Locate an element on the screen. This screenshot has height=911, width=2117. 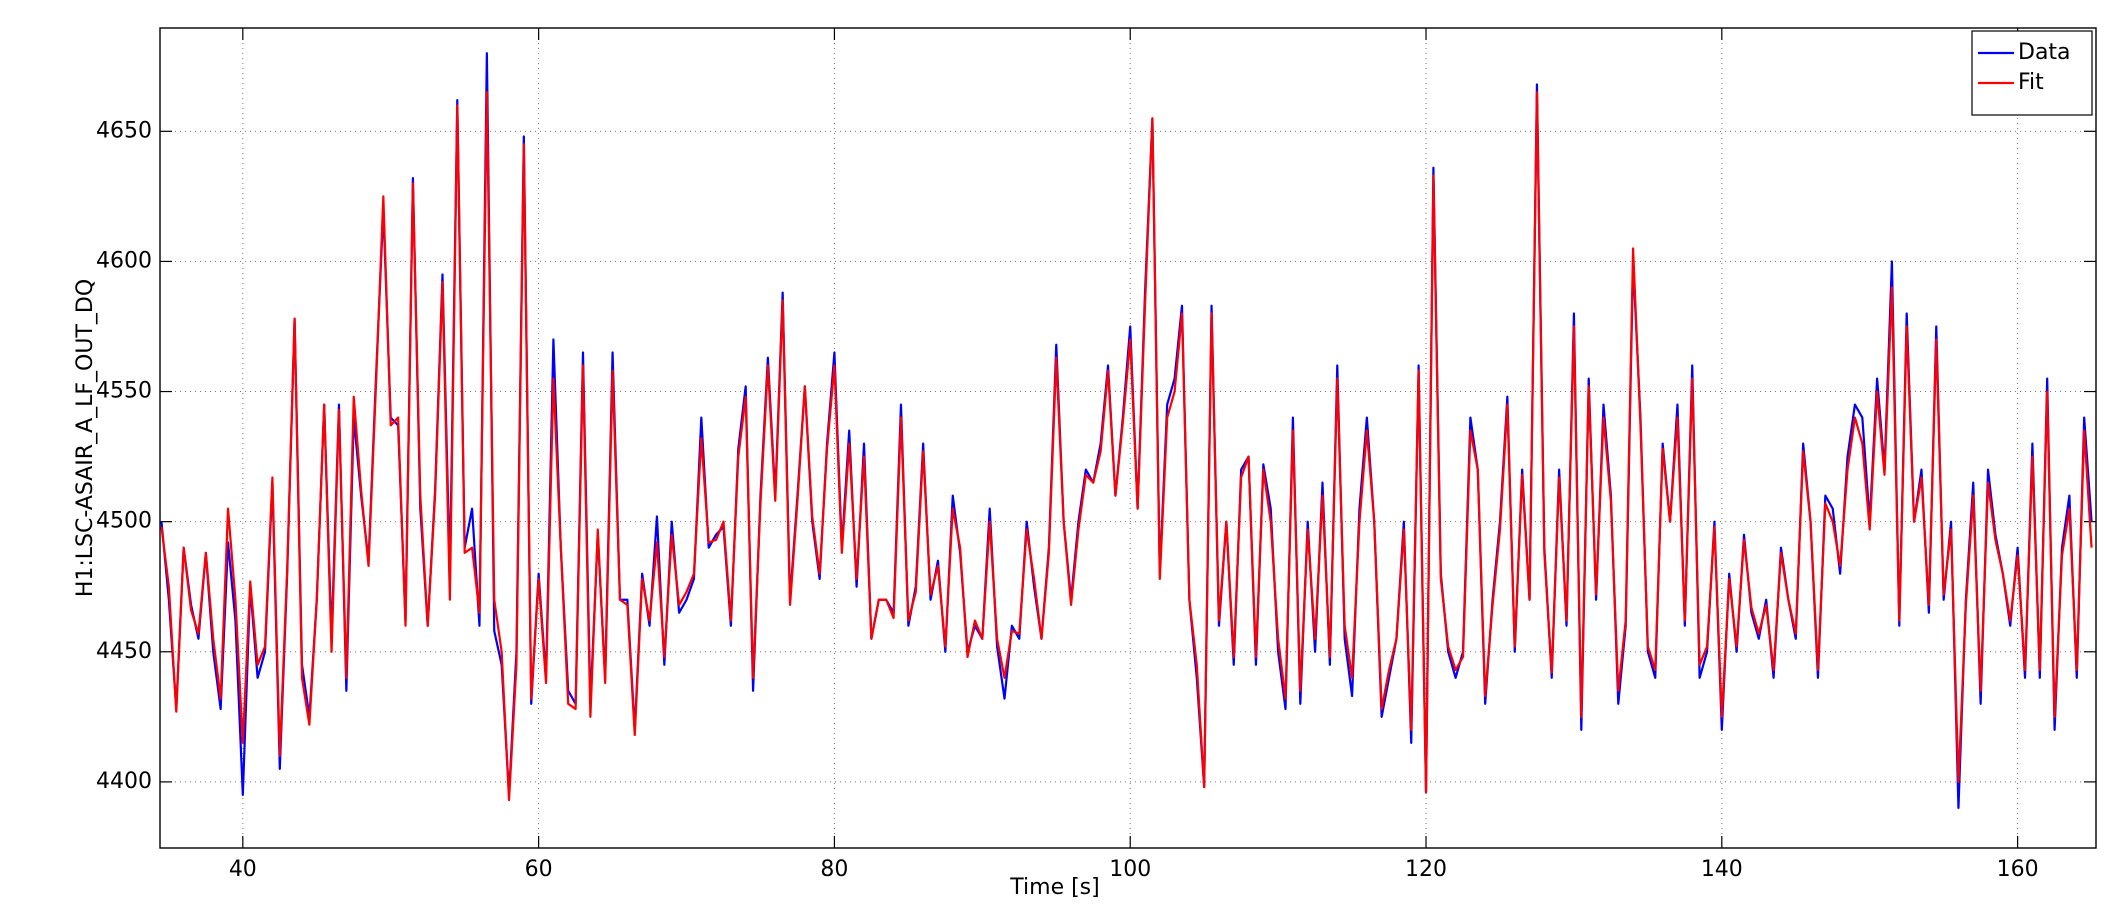
y-tick-label: 4650 is located at coordinates (124, 130).